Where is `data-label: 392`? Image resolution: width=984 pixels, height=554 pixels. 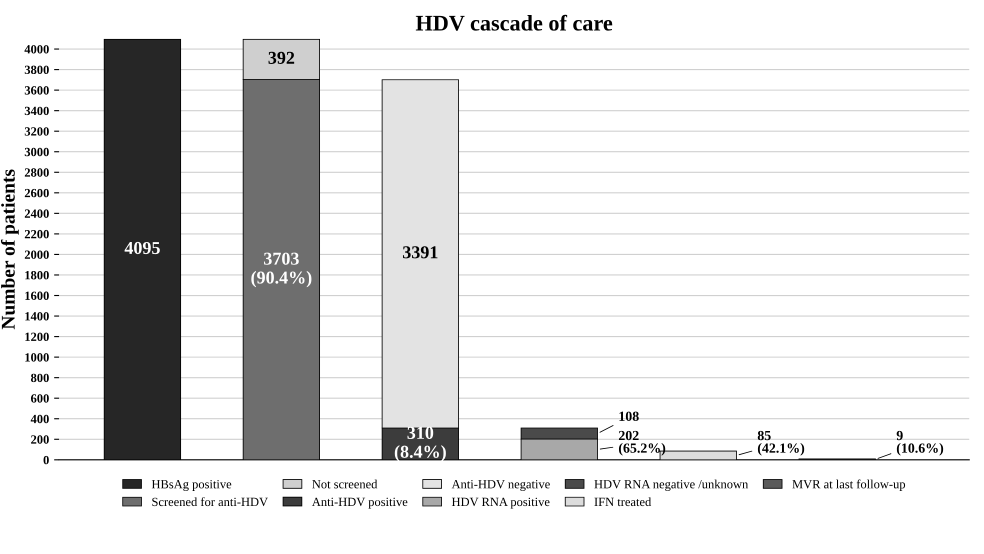 data-label: 392 is located at coordinates (281, 58).